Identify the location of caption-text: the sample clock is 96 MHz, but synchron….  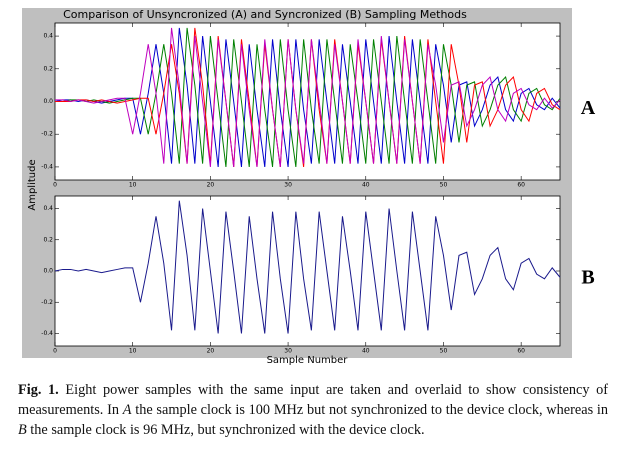
(225, 430).